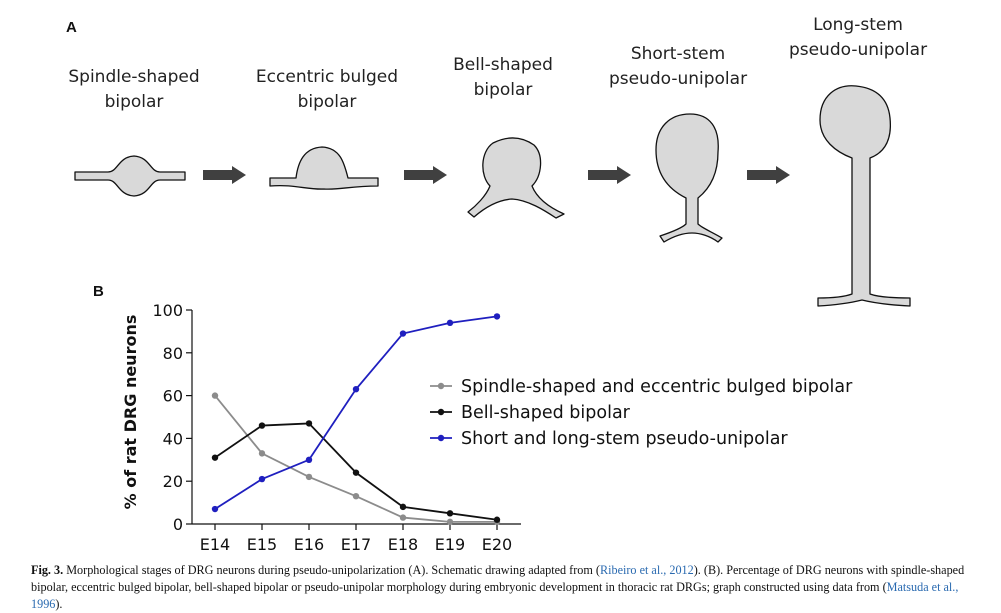 Image resolution: width=1001 pixels, height=613 pixels. I want to click on legend-label: Bell-shaped bipolar, so click(546, 413).